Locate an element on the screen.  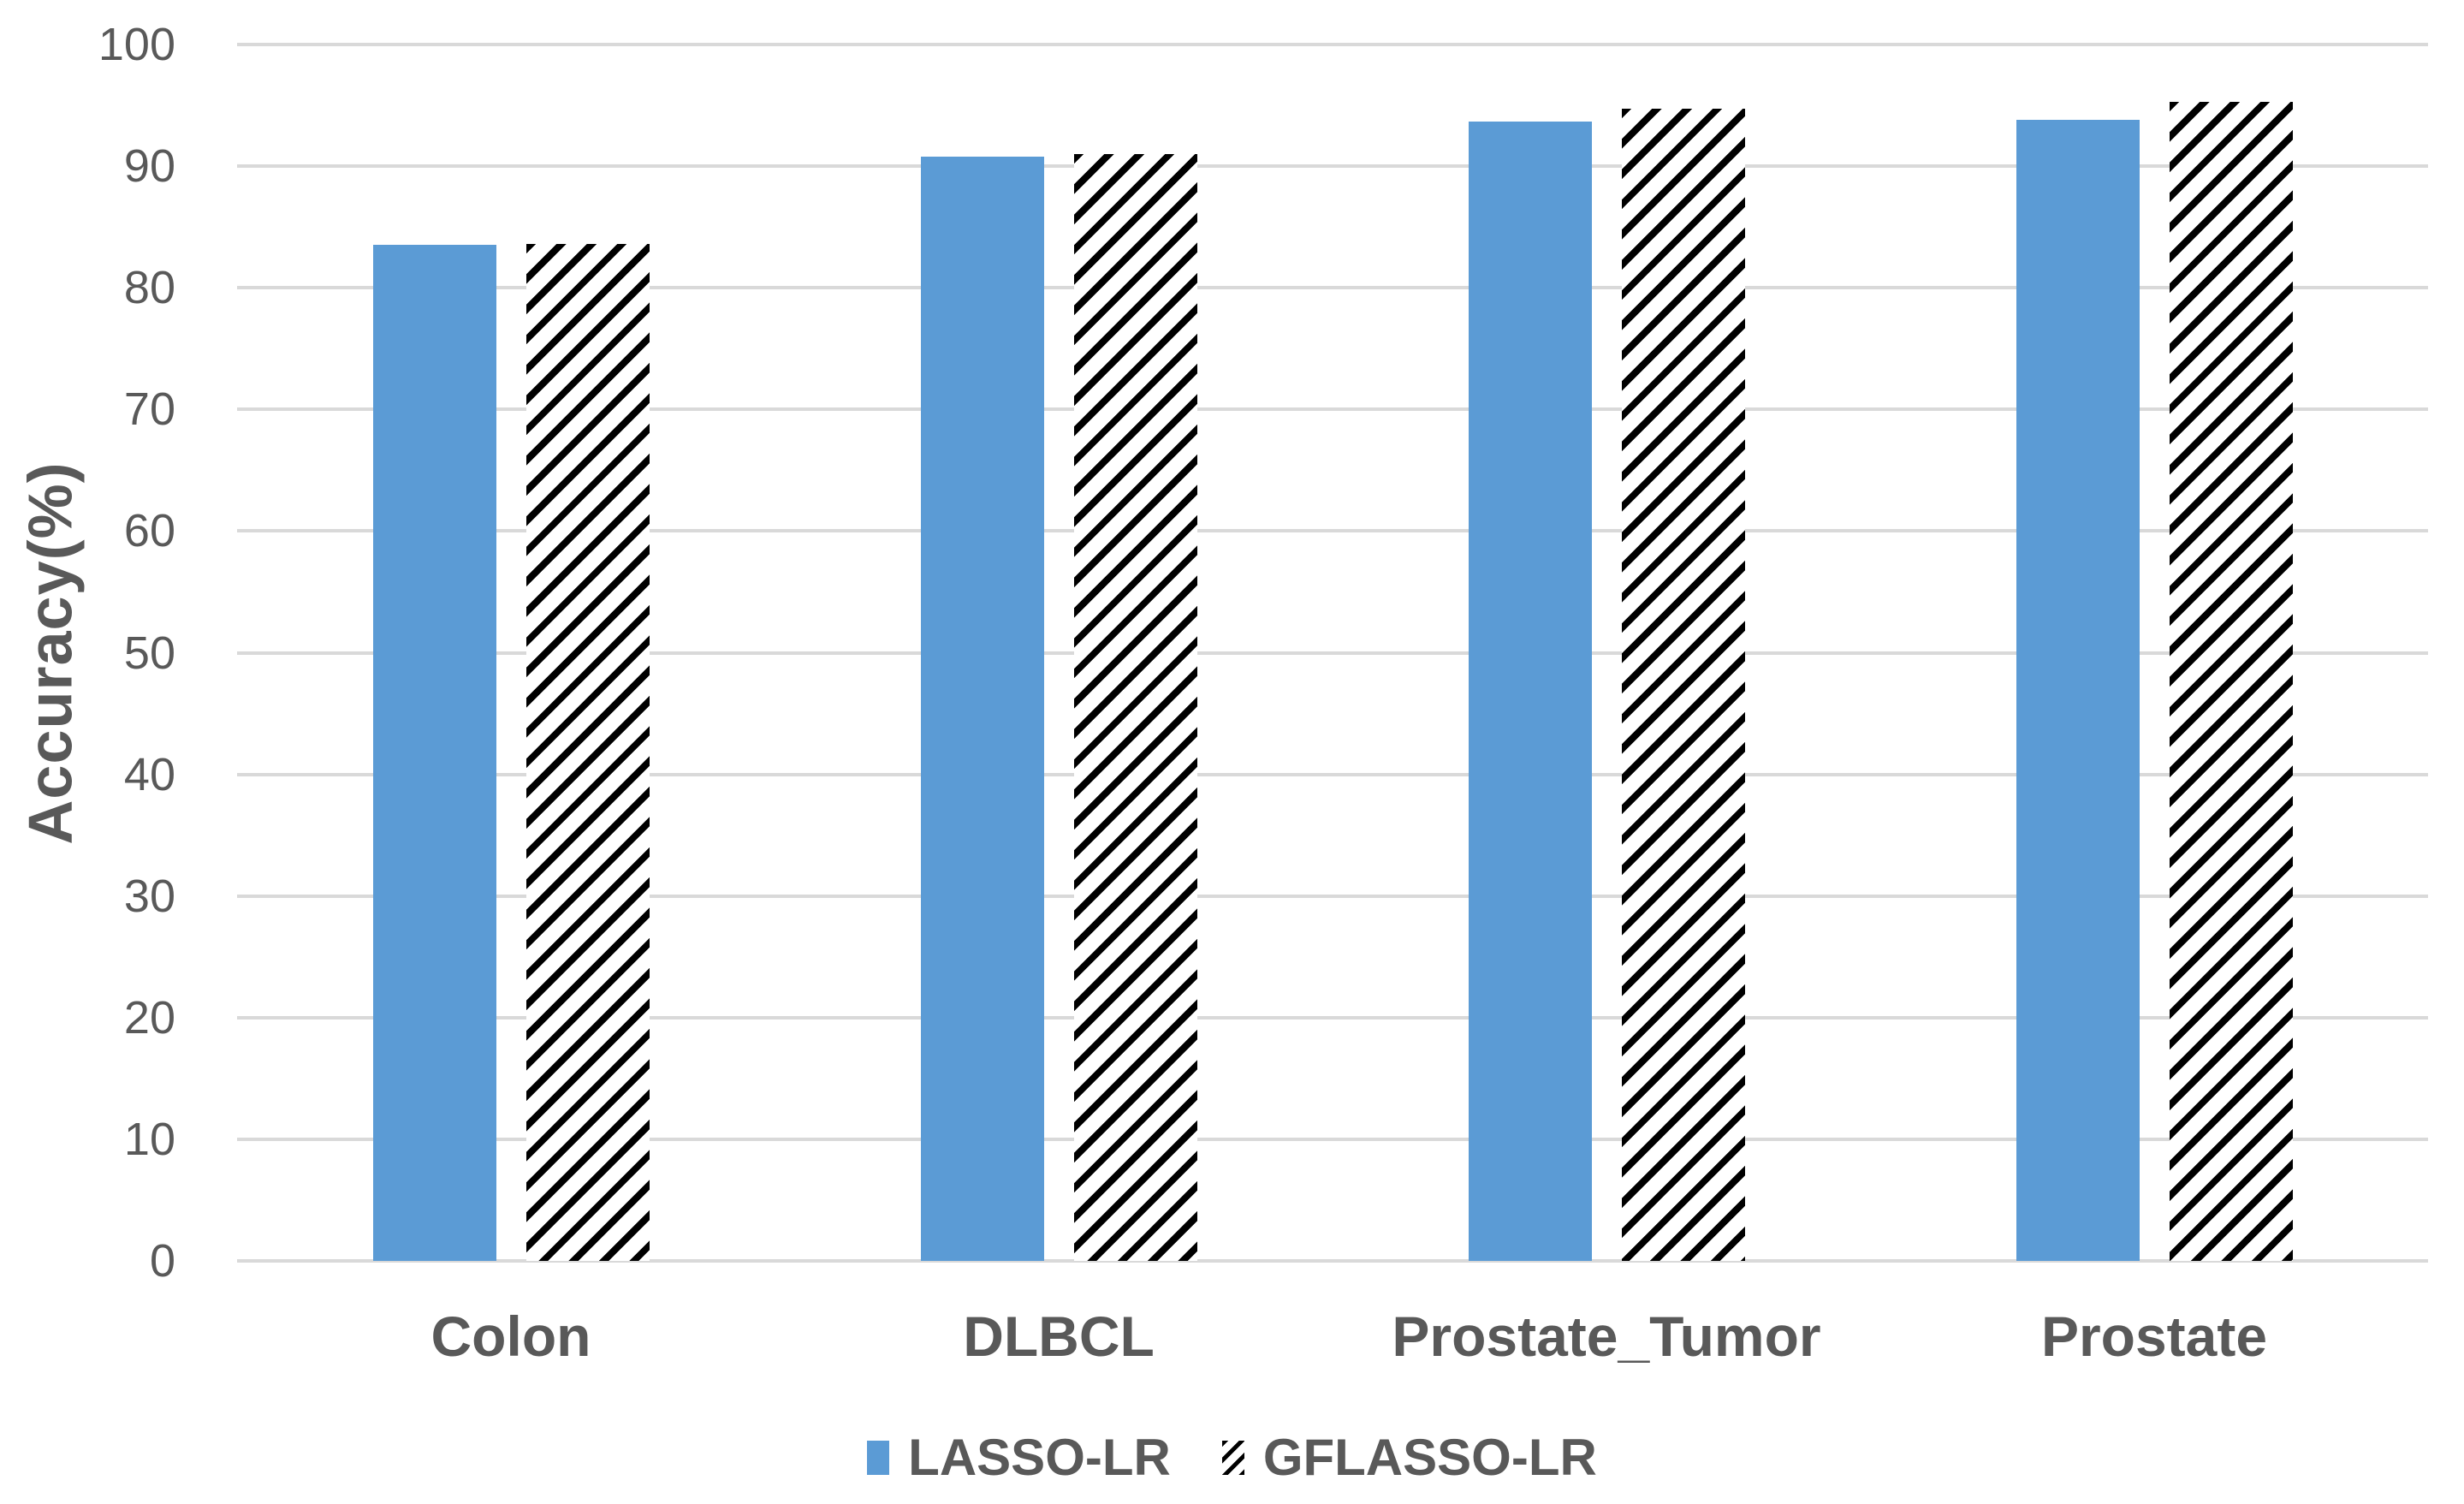
bar-gflasso-lr-colon is located at coordinates (587, 752).